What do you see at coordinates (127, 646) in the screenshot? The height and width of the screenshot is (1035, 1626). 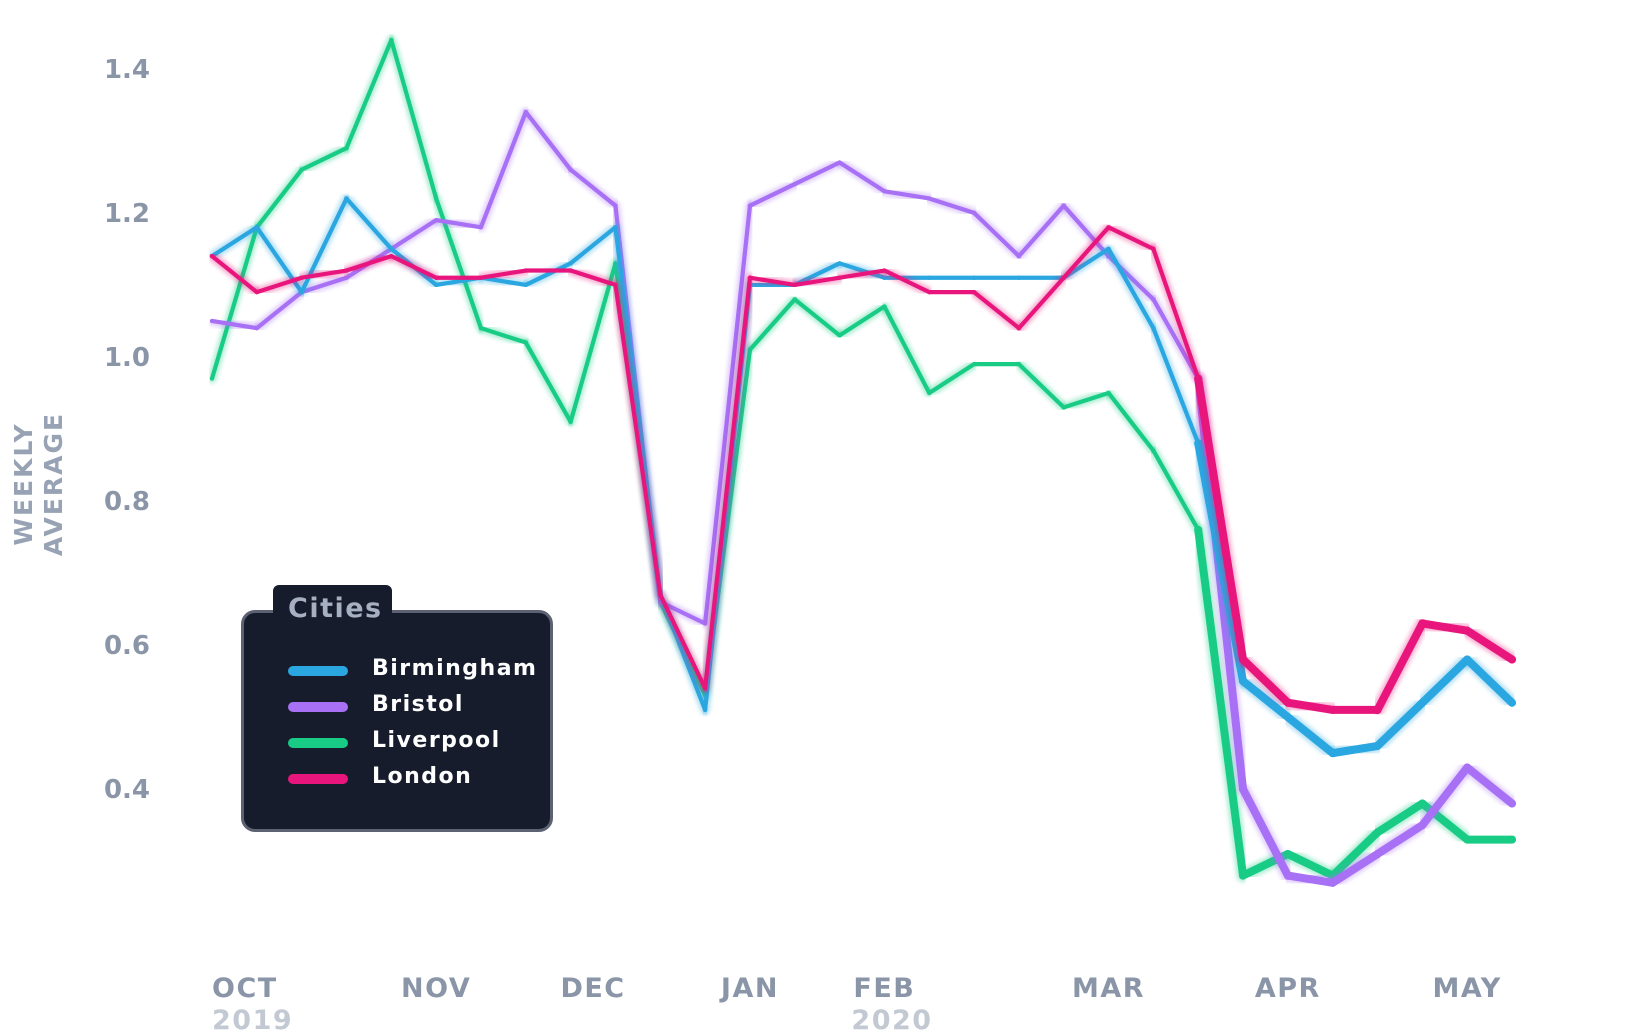 I see `y-tick-label: 0.6` at bounding box center [127, 646].